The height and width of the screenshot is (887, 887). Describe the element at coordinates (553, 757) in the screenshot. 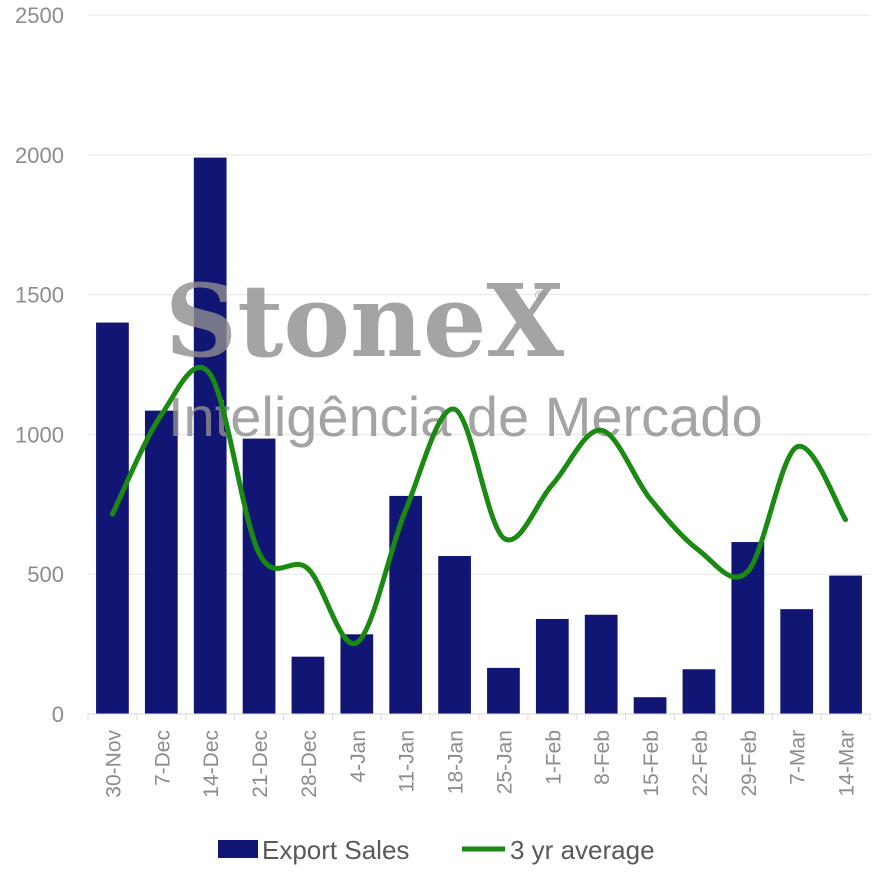

I see `x-tick-label: 1-Feb` at that location.